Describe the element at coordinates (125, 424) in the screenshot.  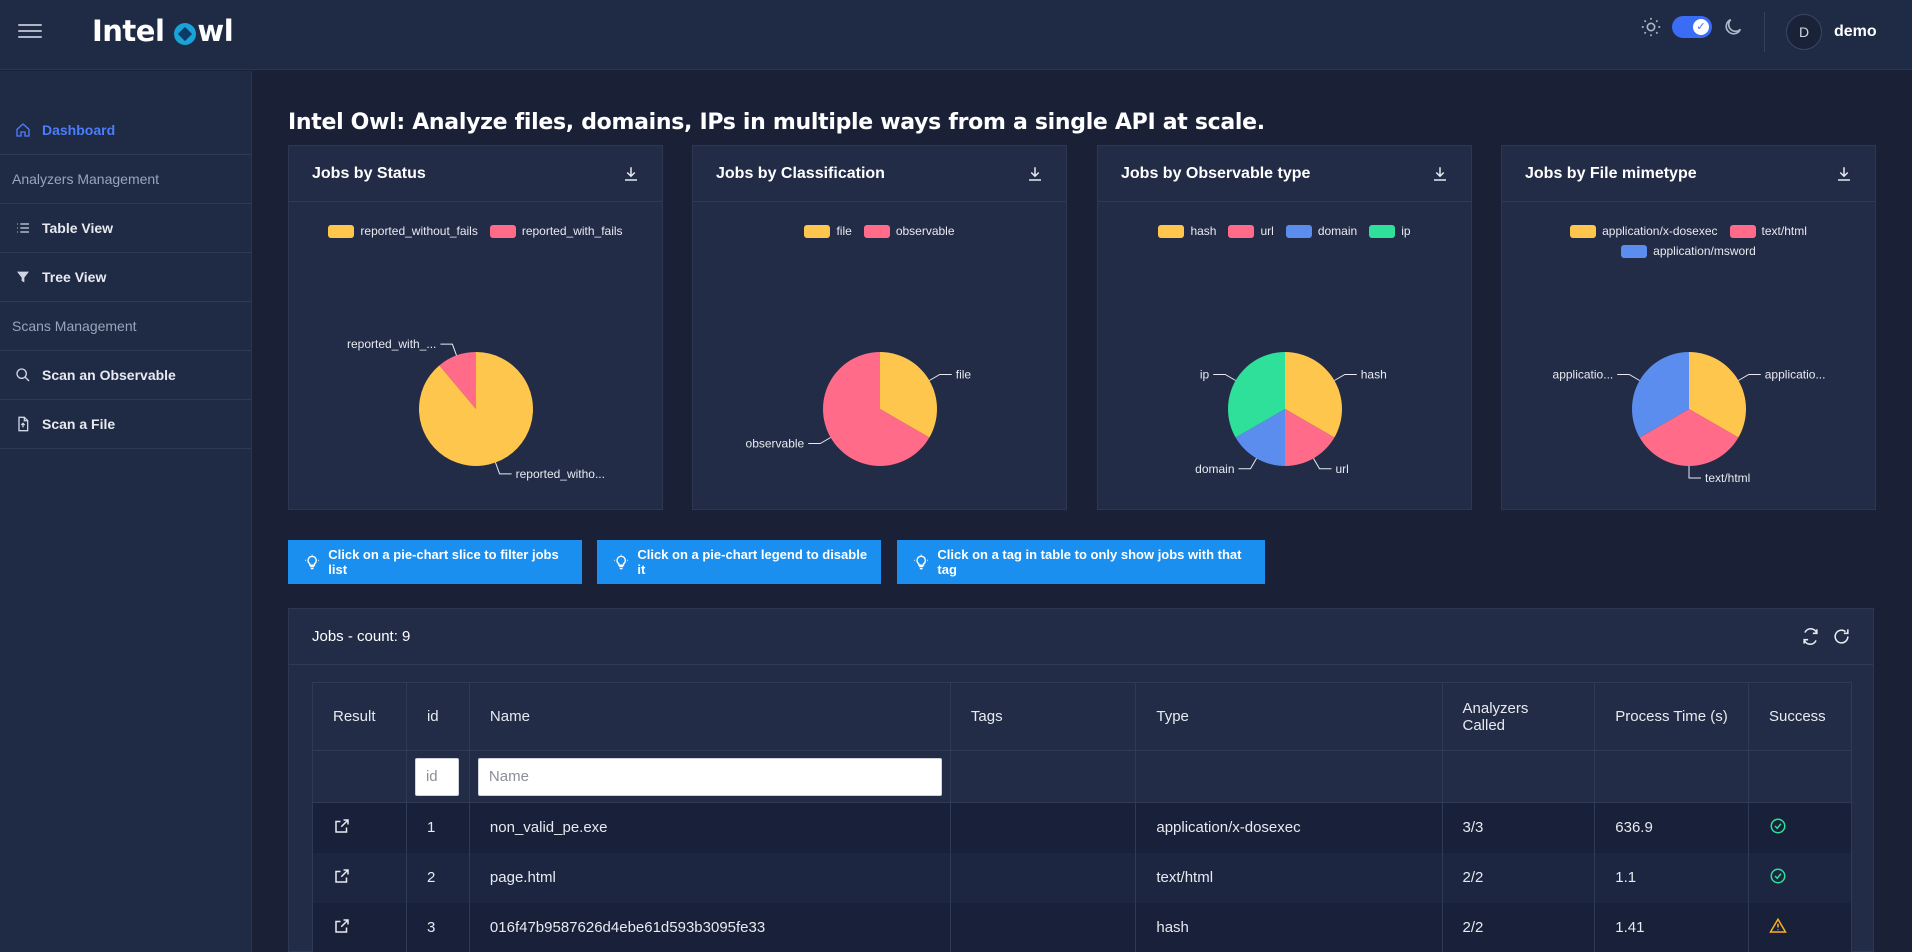
I see `sidebar-item-scan-file: Scan a File` at that location.